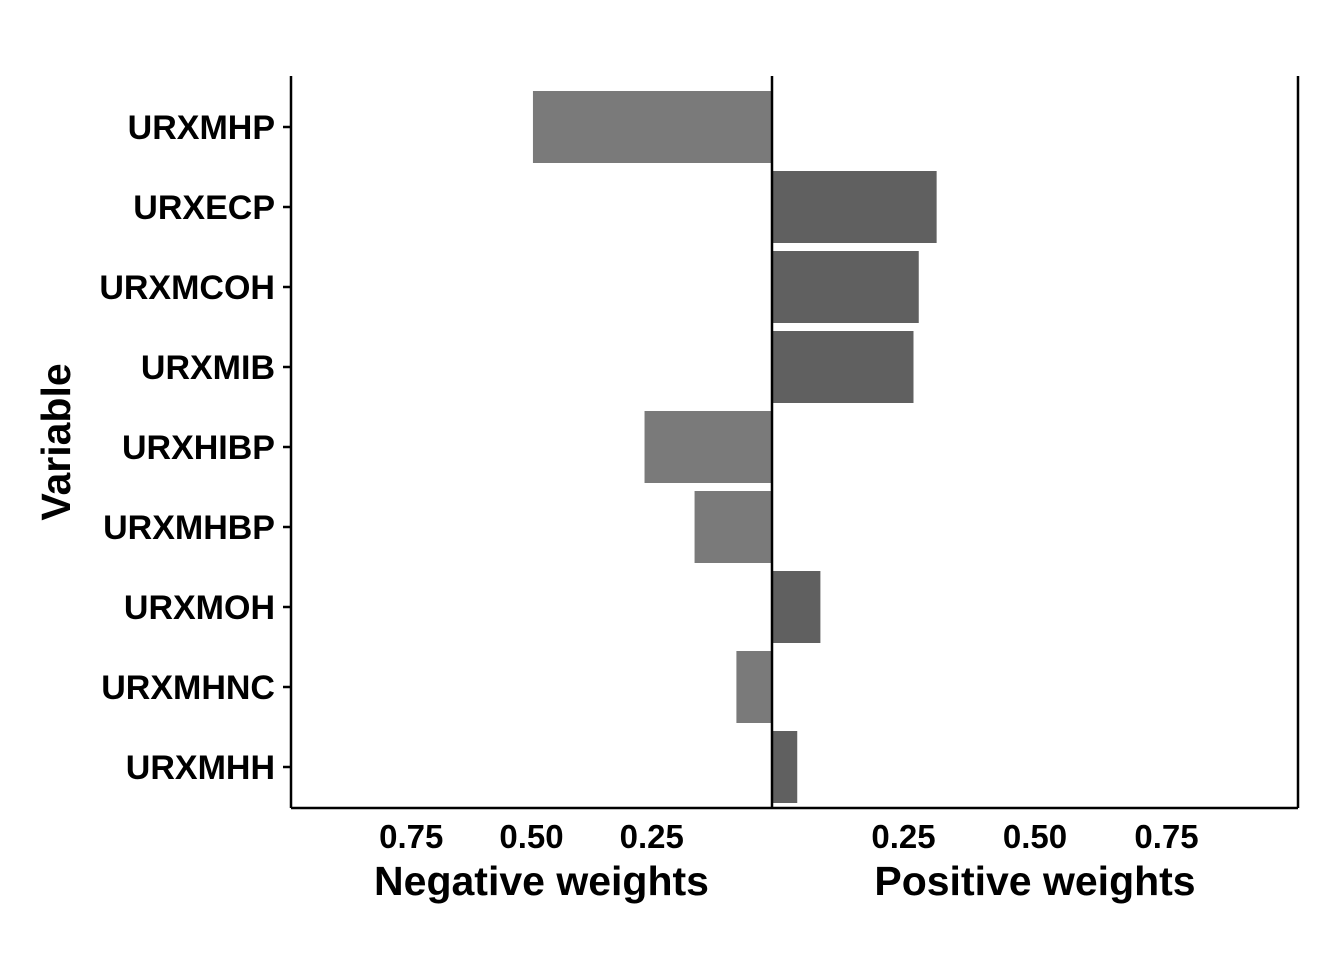 The width and height of the screenshot is (1344, 960). What do you see at coordinates (531, 836) in the screenshot?
I see `neg-tick-label: 0.50` at bounding box center [531, 836].